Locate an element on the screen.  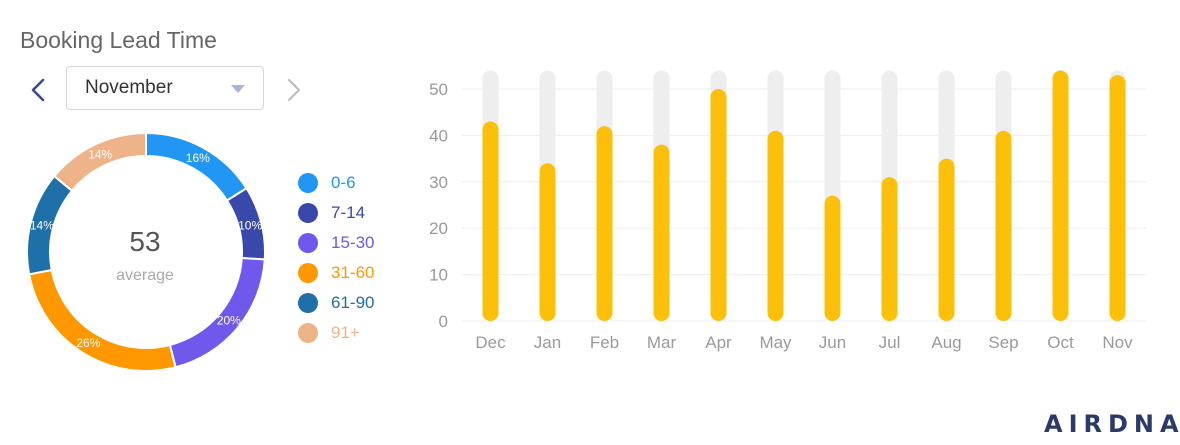
y-tick-label: 30 is located at coordinates (438, 182).